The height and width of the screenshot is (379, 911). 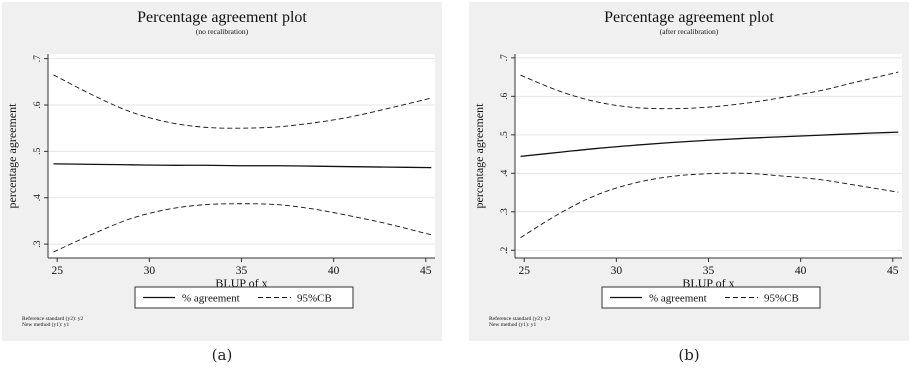 What do you see at coordinates (222, 355) in the screenshot?
I see `caption-a: (a)` at bounding box center [222, 355].